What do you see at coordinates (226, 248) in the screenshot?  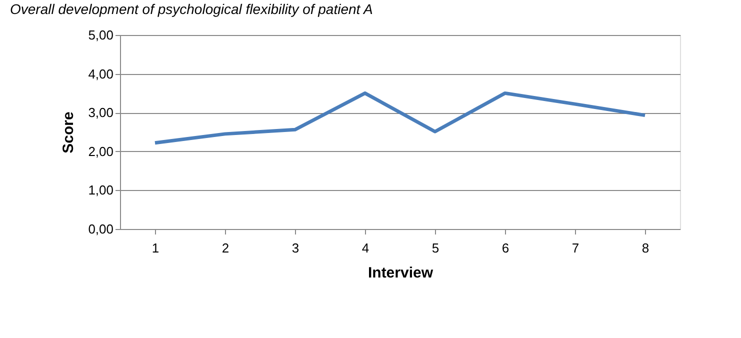 I see `x-tick-label: 2` at bounding box center [226, 248].